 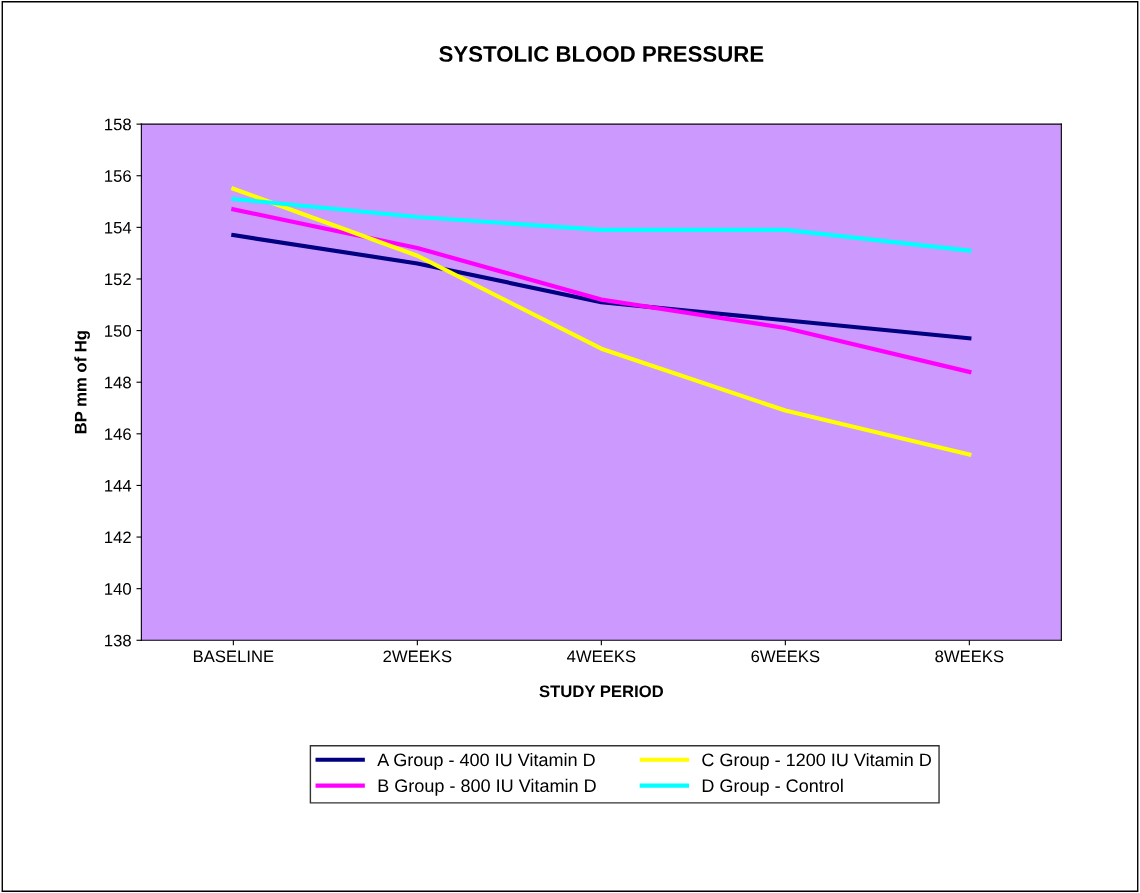 I want to click on x-axis-title: STUDY PERIOD, so click(x=601, y=691).